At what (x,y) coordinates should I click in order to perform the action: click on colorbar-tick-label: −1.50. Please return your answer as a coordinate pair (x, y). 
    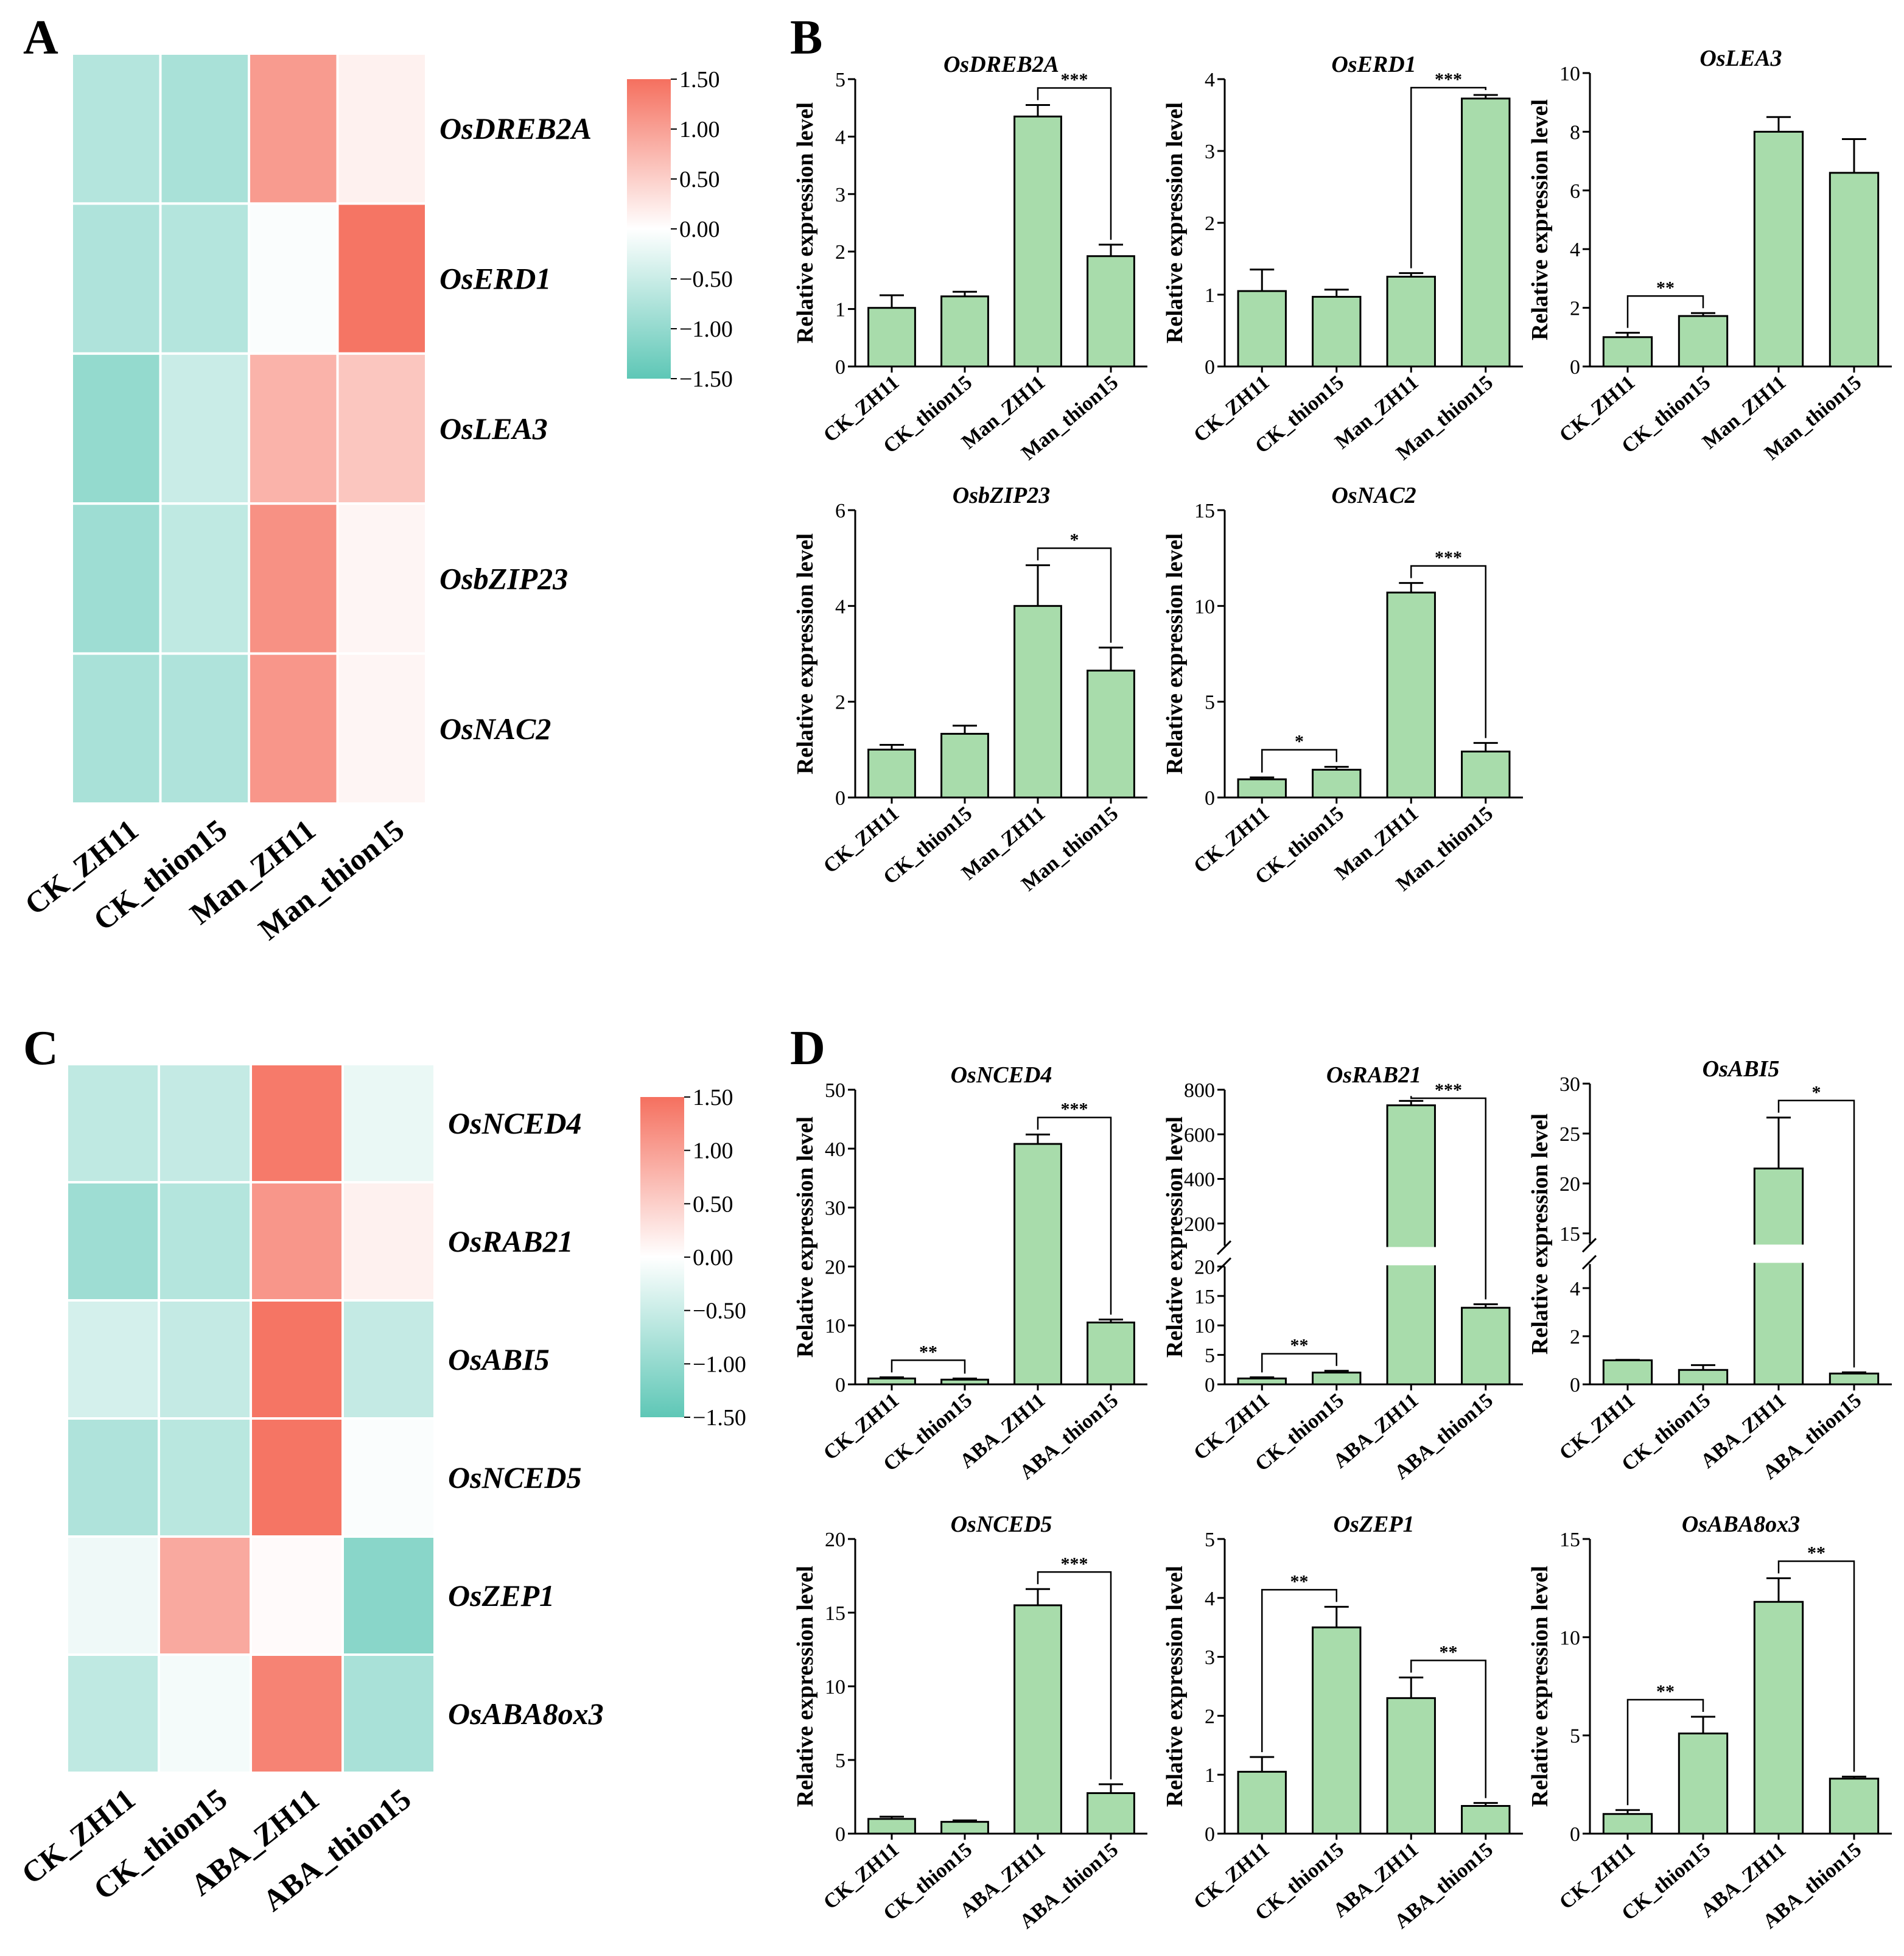
    Looking at the image, I should click on (719, 1418).